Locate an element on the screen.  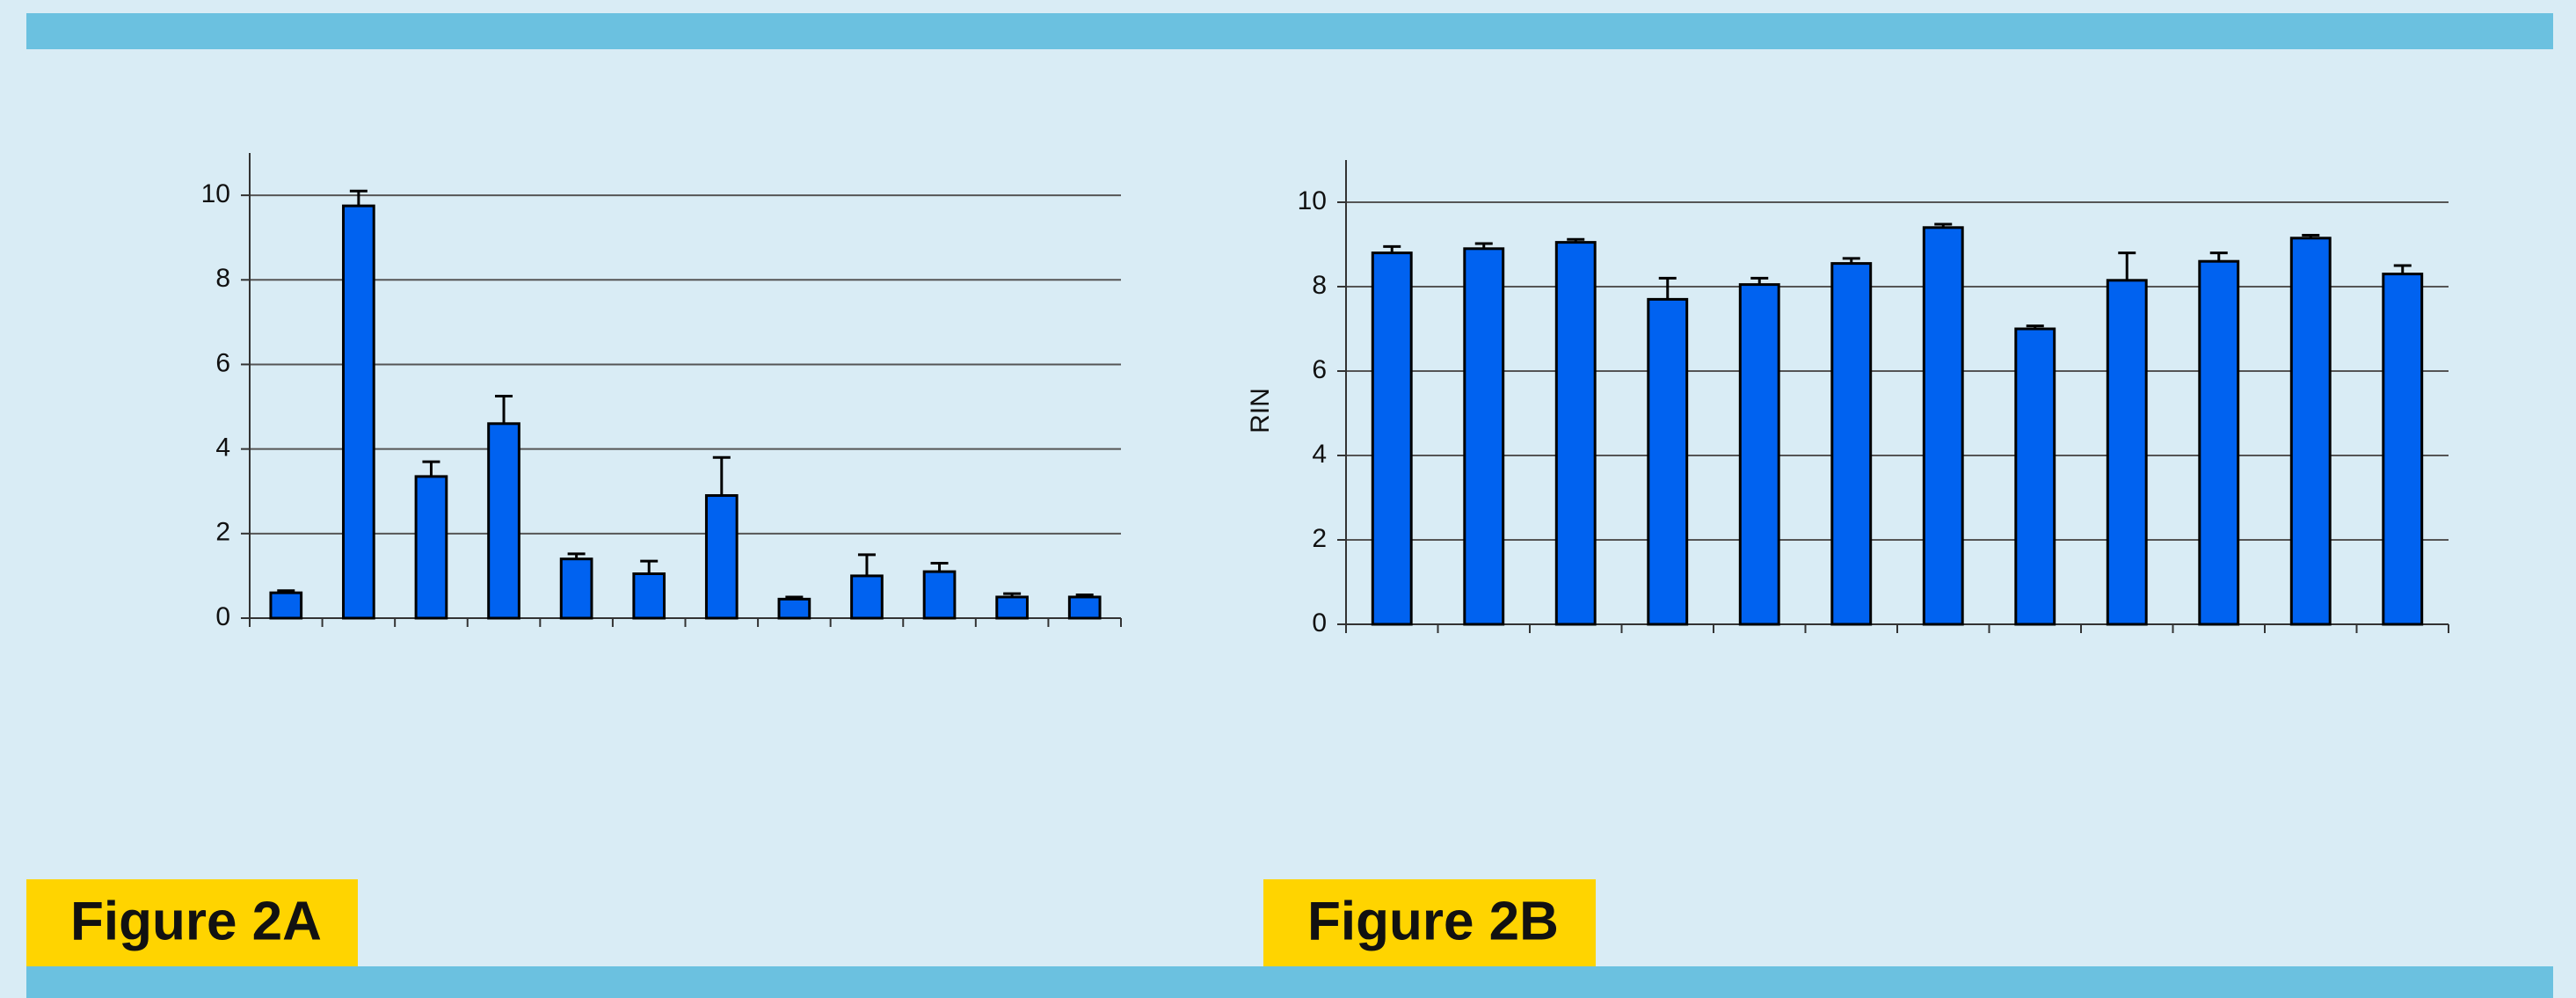
y-axis-label: RIN is located at coordinates (1260, 410).